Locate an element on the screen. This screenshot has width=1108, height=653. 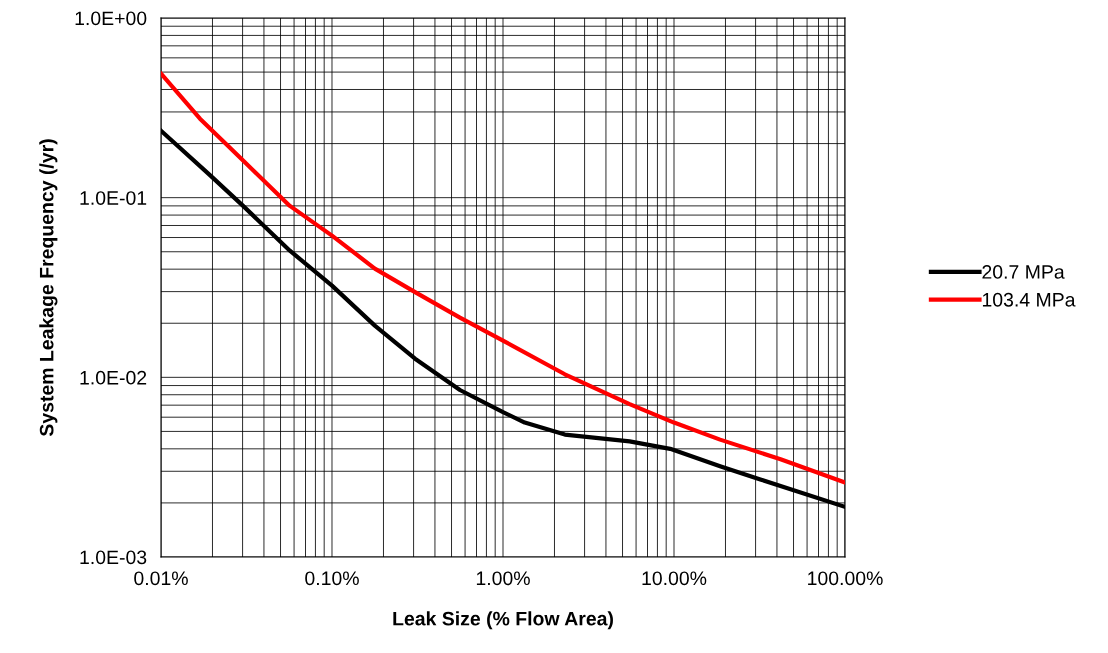
y-axis-title: System Leakage Frequency (/yr) is located at coordinates (48, 288).